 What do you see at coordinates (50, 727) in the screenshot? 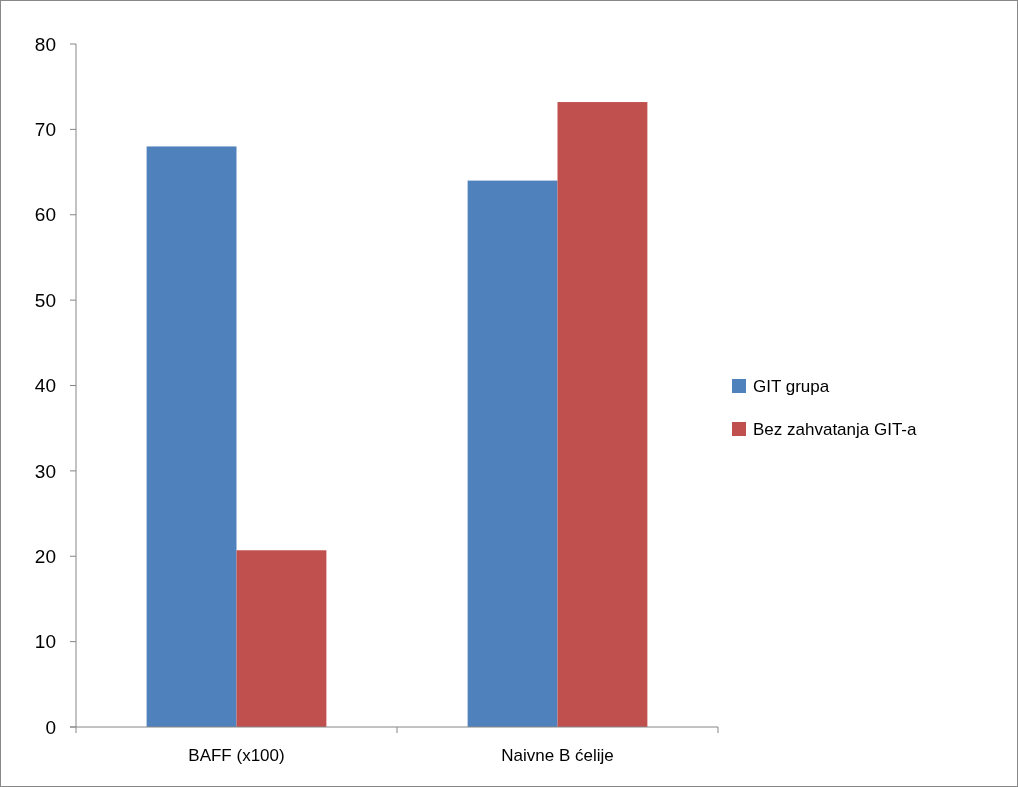
I see `y-tick-label: 0` at bounding box center [50, 727].